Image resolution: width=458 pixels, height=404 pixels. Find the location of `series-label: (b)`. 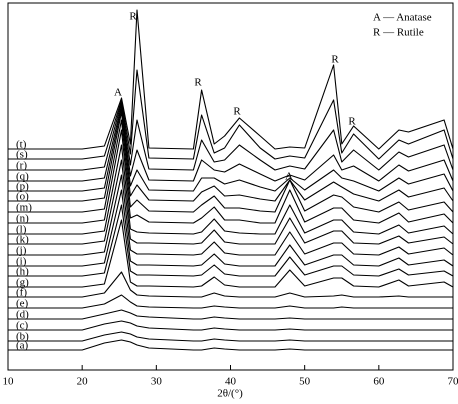

series-label: (b) is located at coordinates (22, 337).